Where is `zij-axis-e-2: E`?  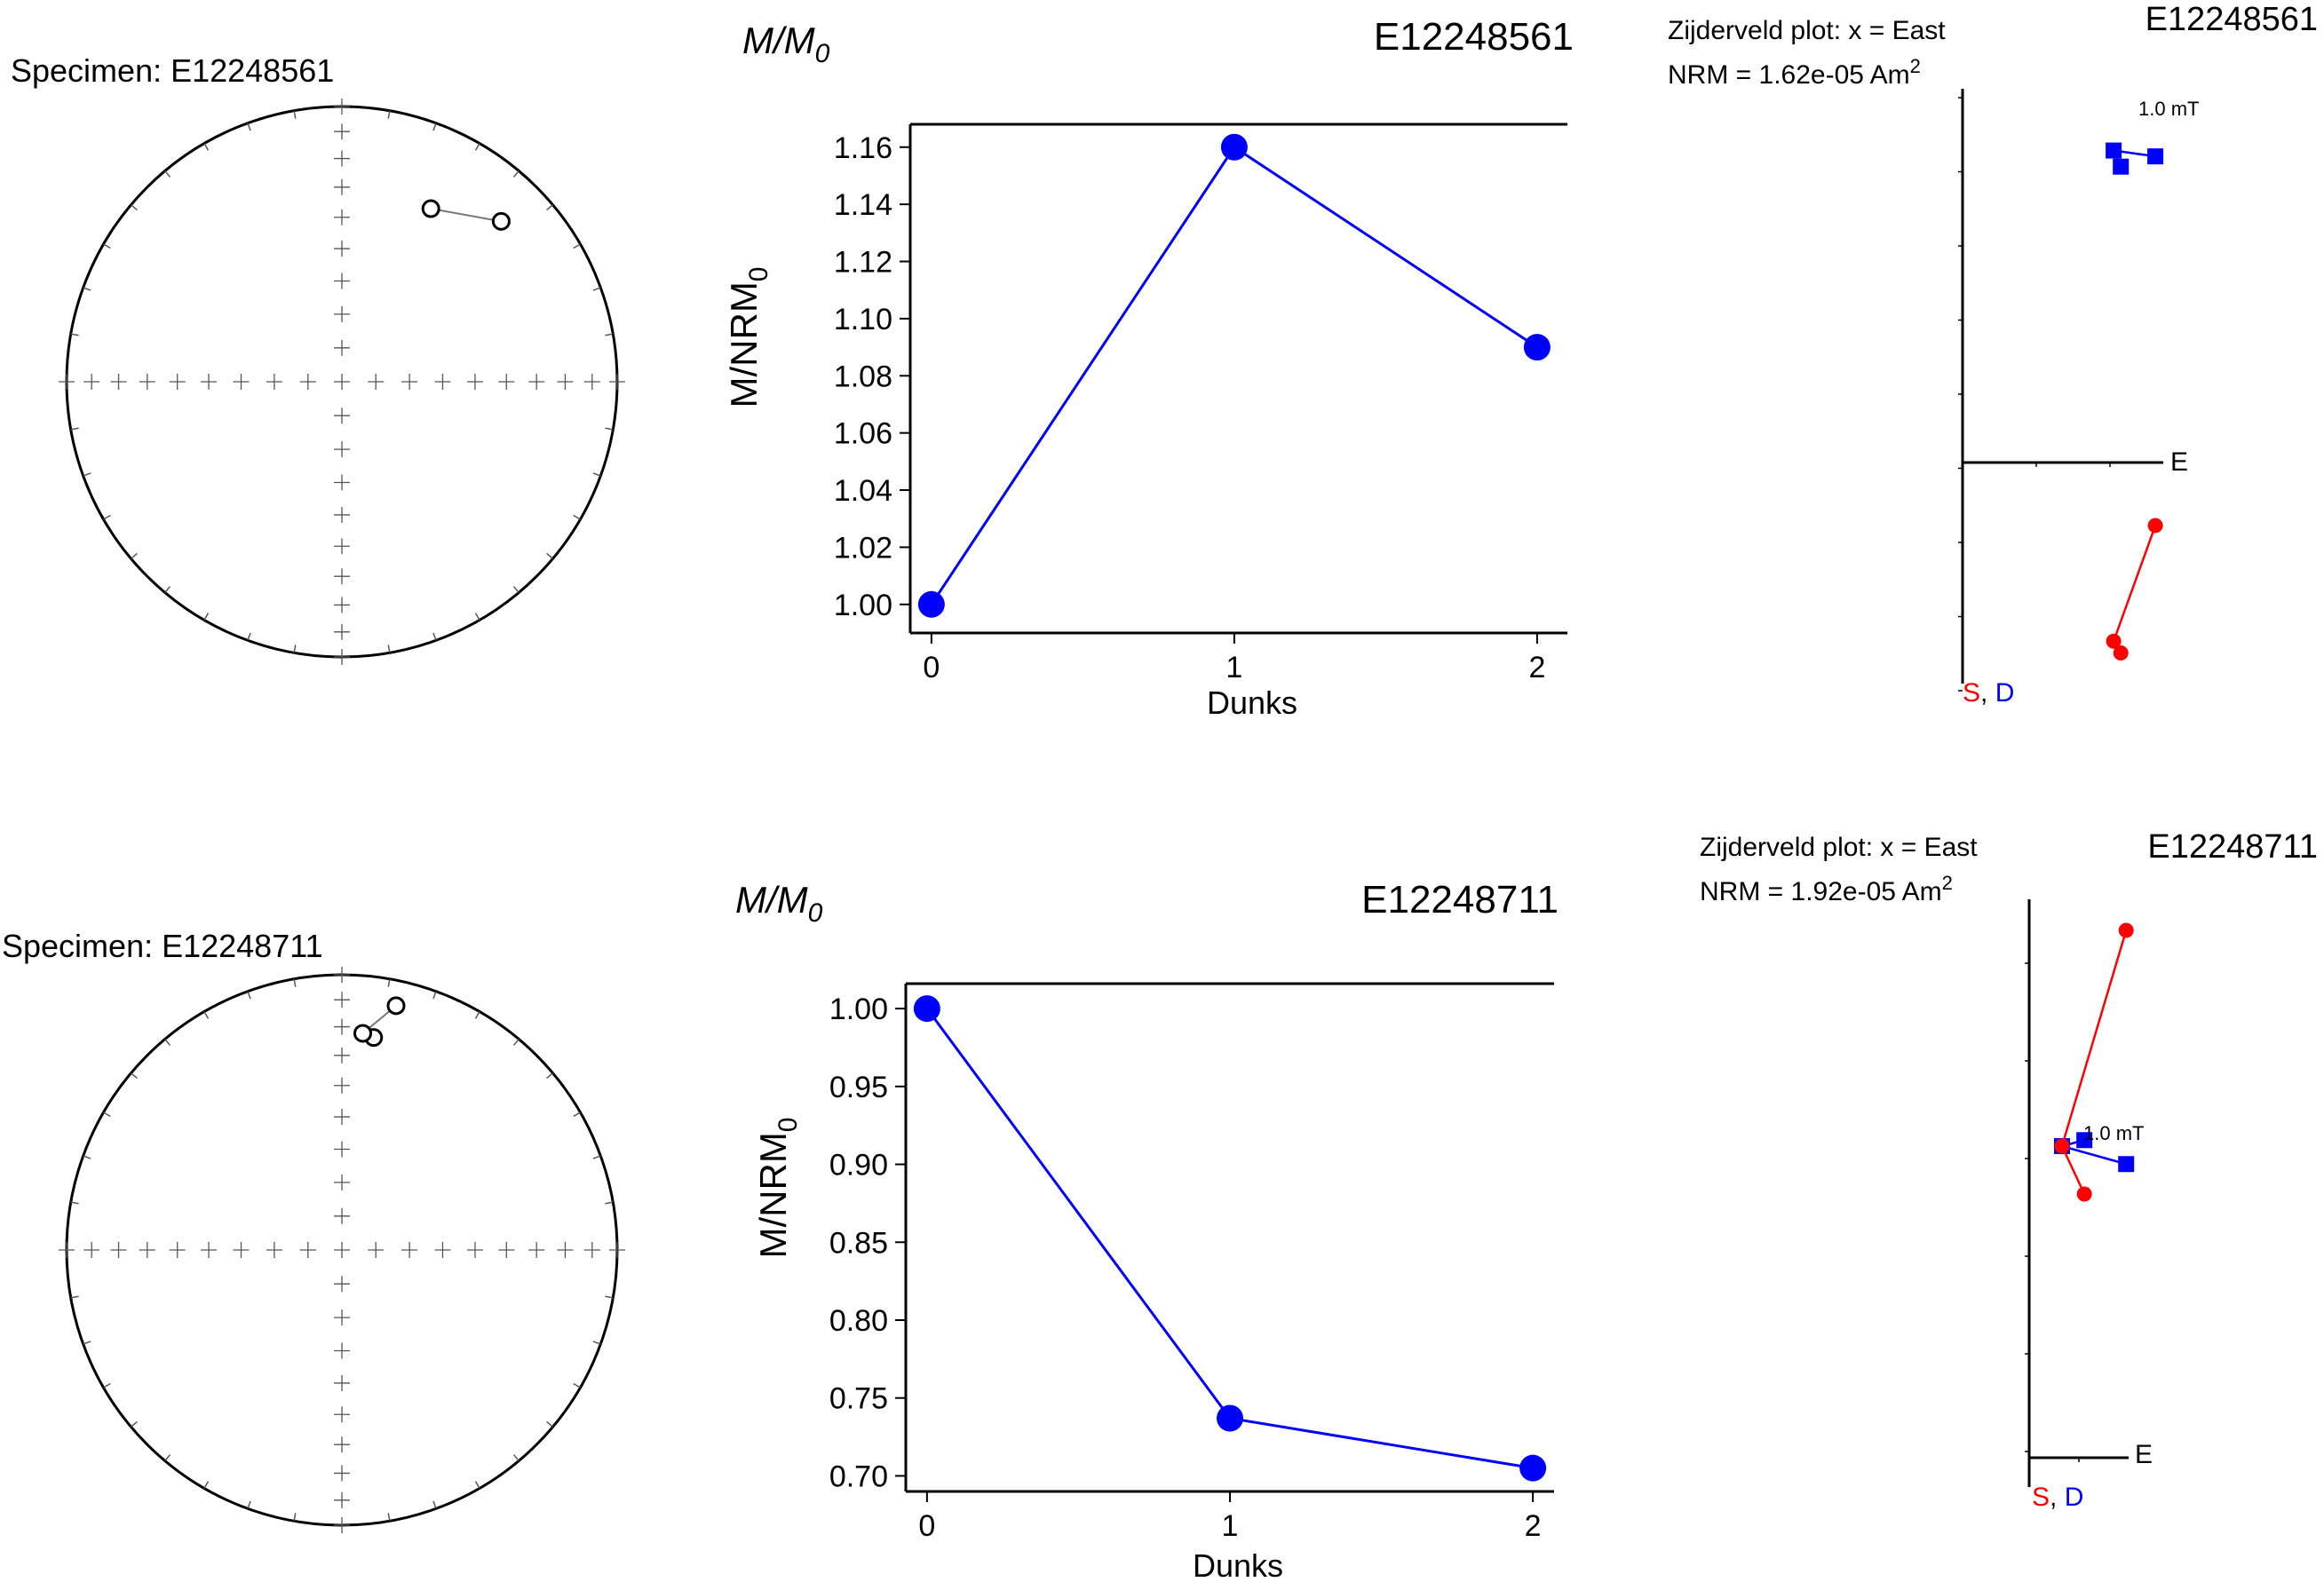
zij-axis-e-2: E is located at coordinates (2144, 1455).